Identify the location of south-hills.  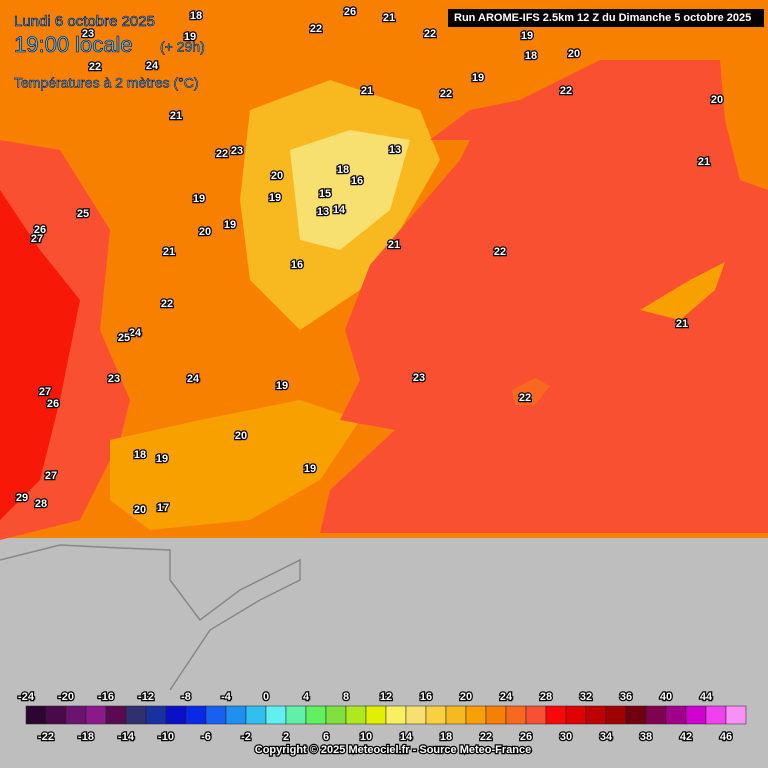
(235, 465).